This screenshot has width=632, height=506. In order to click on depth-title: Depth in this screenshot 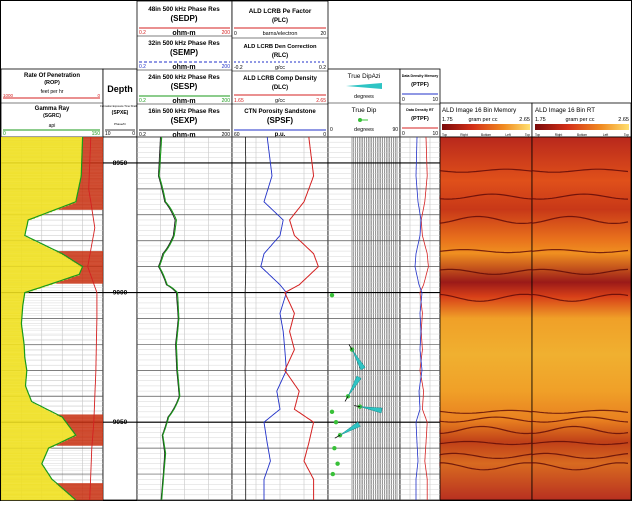, I will do `click(120, 89)`.